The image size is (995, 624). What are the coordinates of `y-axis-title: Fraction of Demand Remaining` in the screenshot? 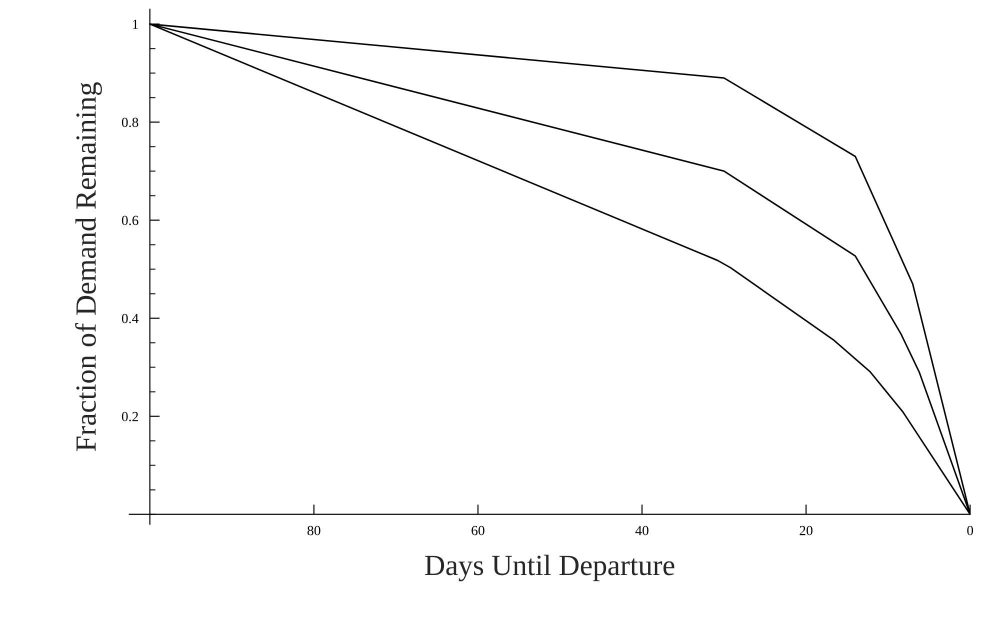 It's located at (88, 267).